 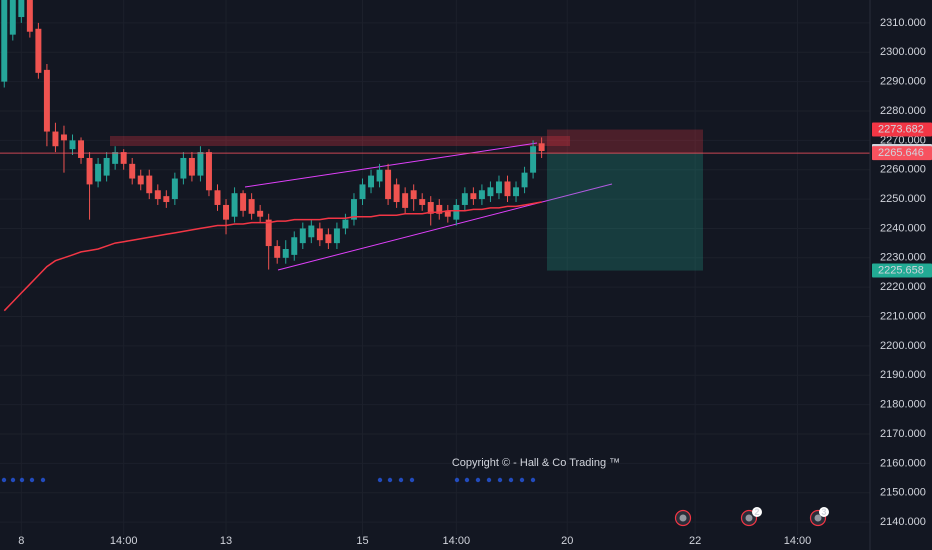 What do you see at coordinates (625, 212) in the screenshot?
I see `target-zone` at bounding box center [625, 212].